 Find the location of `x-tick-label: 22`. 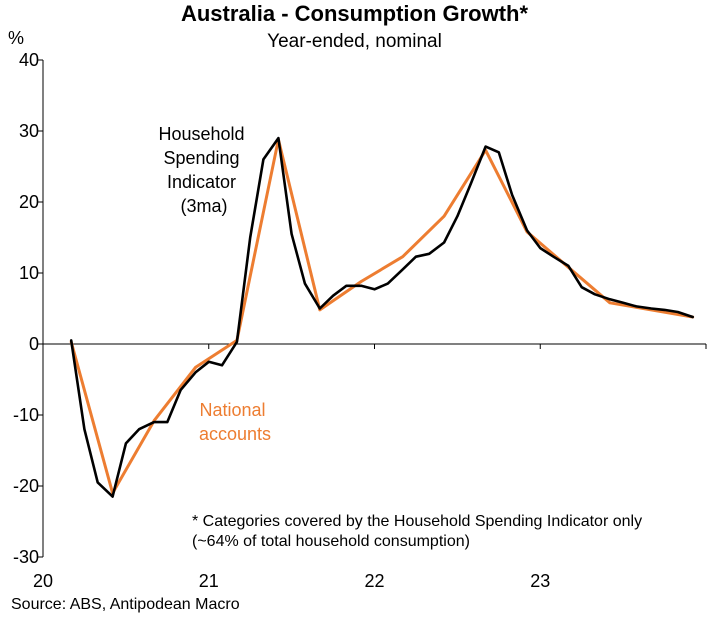

x-tick-label: 22 is located at coordinates (374, 581).